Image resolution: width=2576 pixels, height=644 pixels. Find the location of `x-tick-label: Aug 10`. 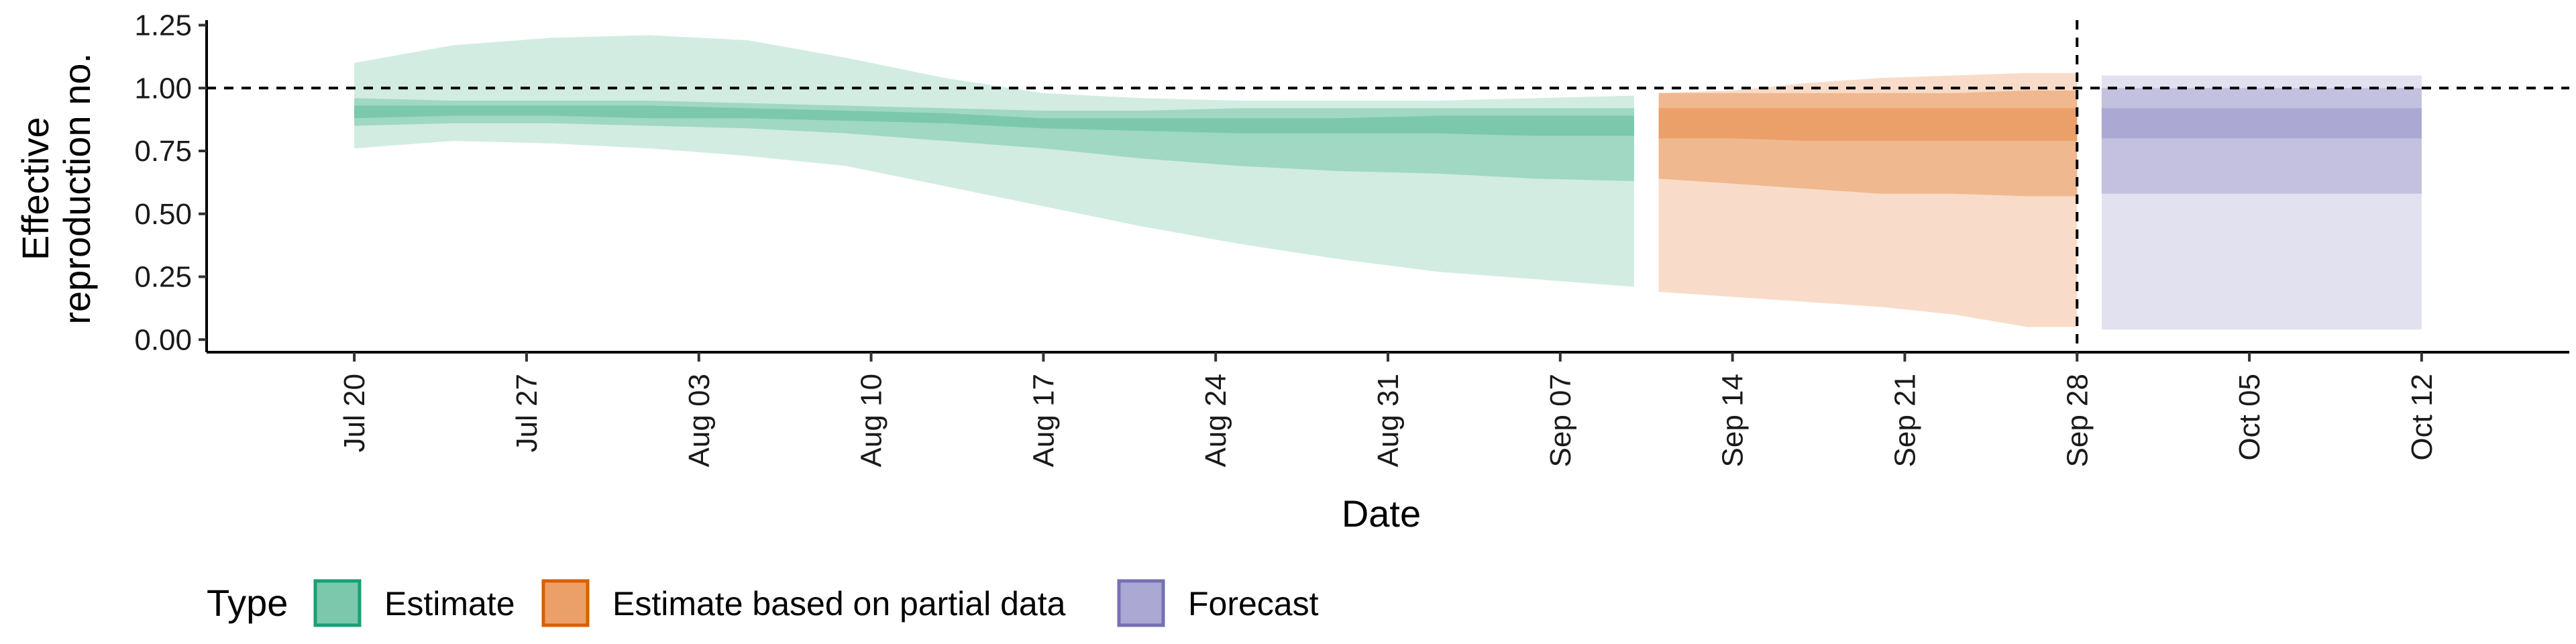

x-tick-label: Aug 10 is located at coordinates (871, 420).